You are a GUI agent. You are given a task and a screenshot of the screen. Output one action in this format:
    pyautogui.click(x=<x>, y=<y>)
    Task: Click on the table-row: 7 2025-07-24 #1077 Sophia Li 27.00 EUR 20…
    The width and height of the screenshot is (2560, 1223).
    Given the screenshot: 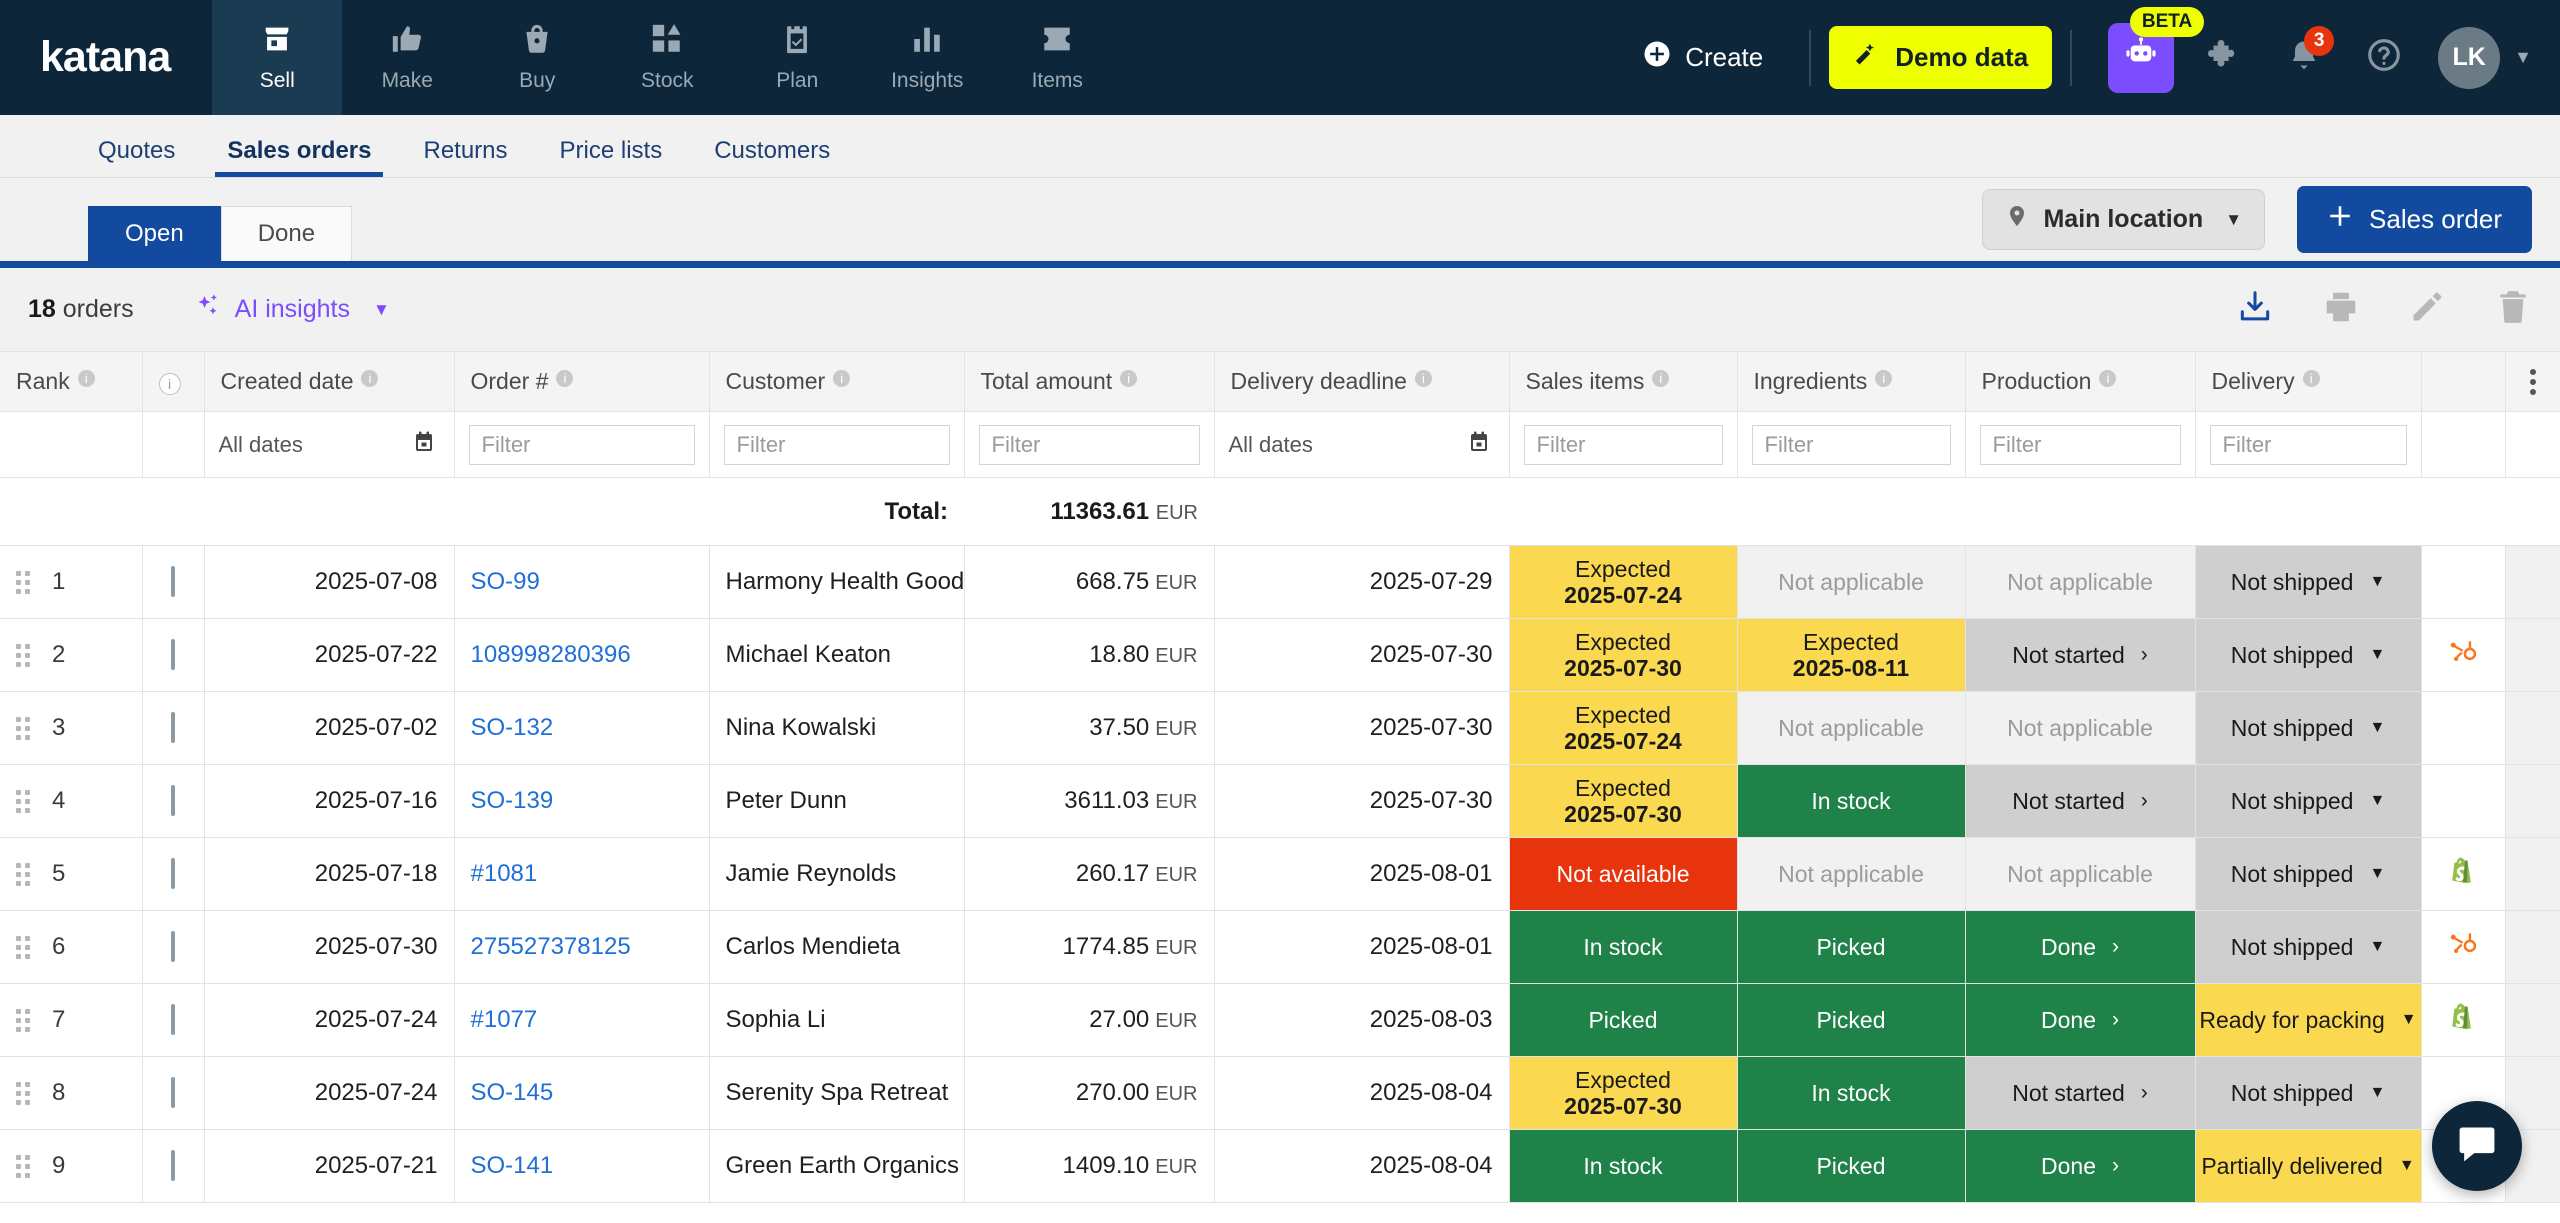 What is the action you would take?
    pyautogui.click(x=1280, y=1020)
    